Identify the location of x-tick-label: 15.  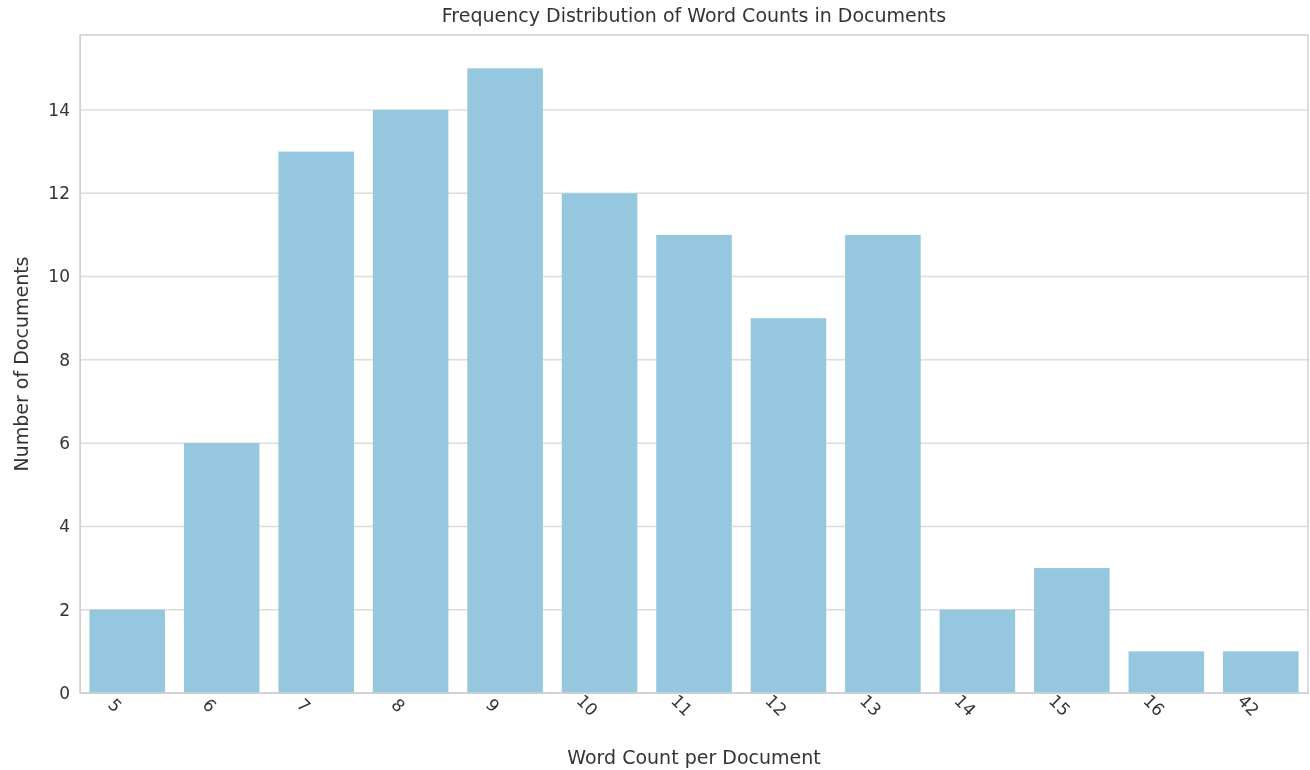
(1059, 705).